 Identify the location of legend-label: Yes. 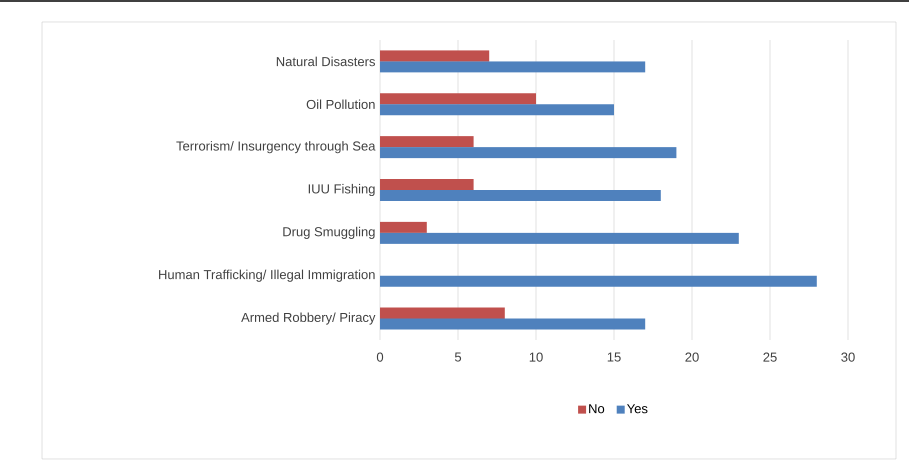
(637, 409).